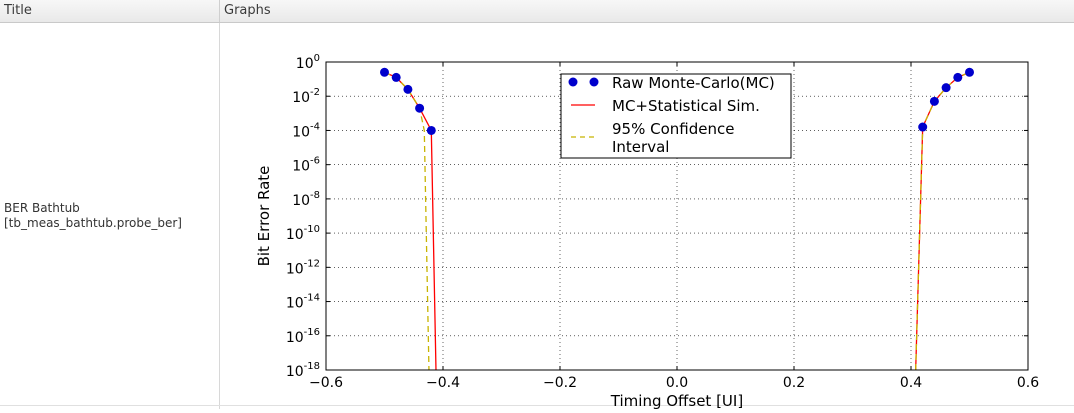 Image resolution: width=1074 pixels, height=413 pixels. Describe the element at coordinates (677, 383) in the screenshot. I see `x-tick-label: 0.0` at that location.